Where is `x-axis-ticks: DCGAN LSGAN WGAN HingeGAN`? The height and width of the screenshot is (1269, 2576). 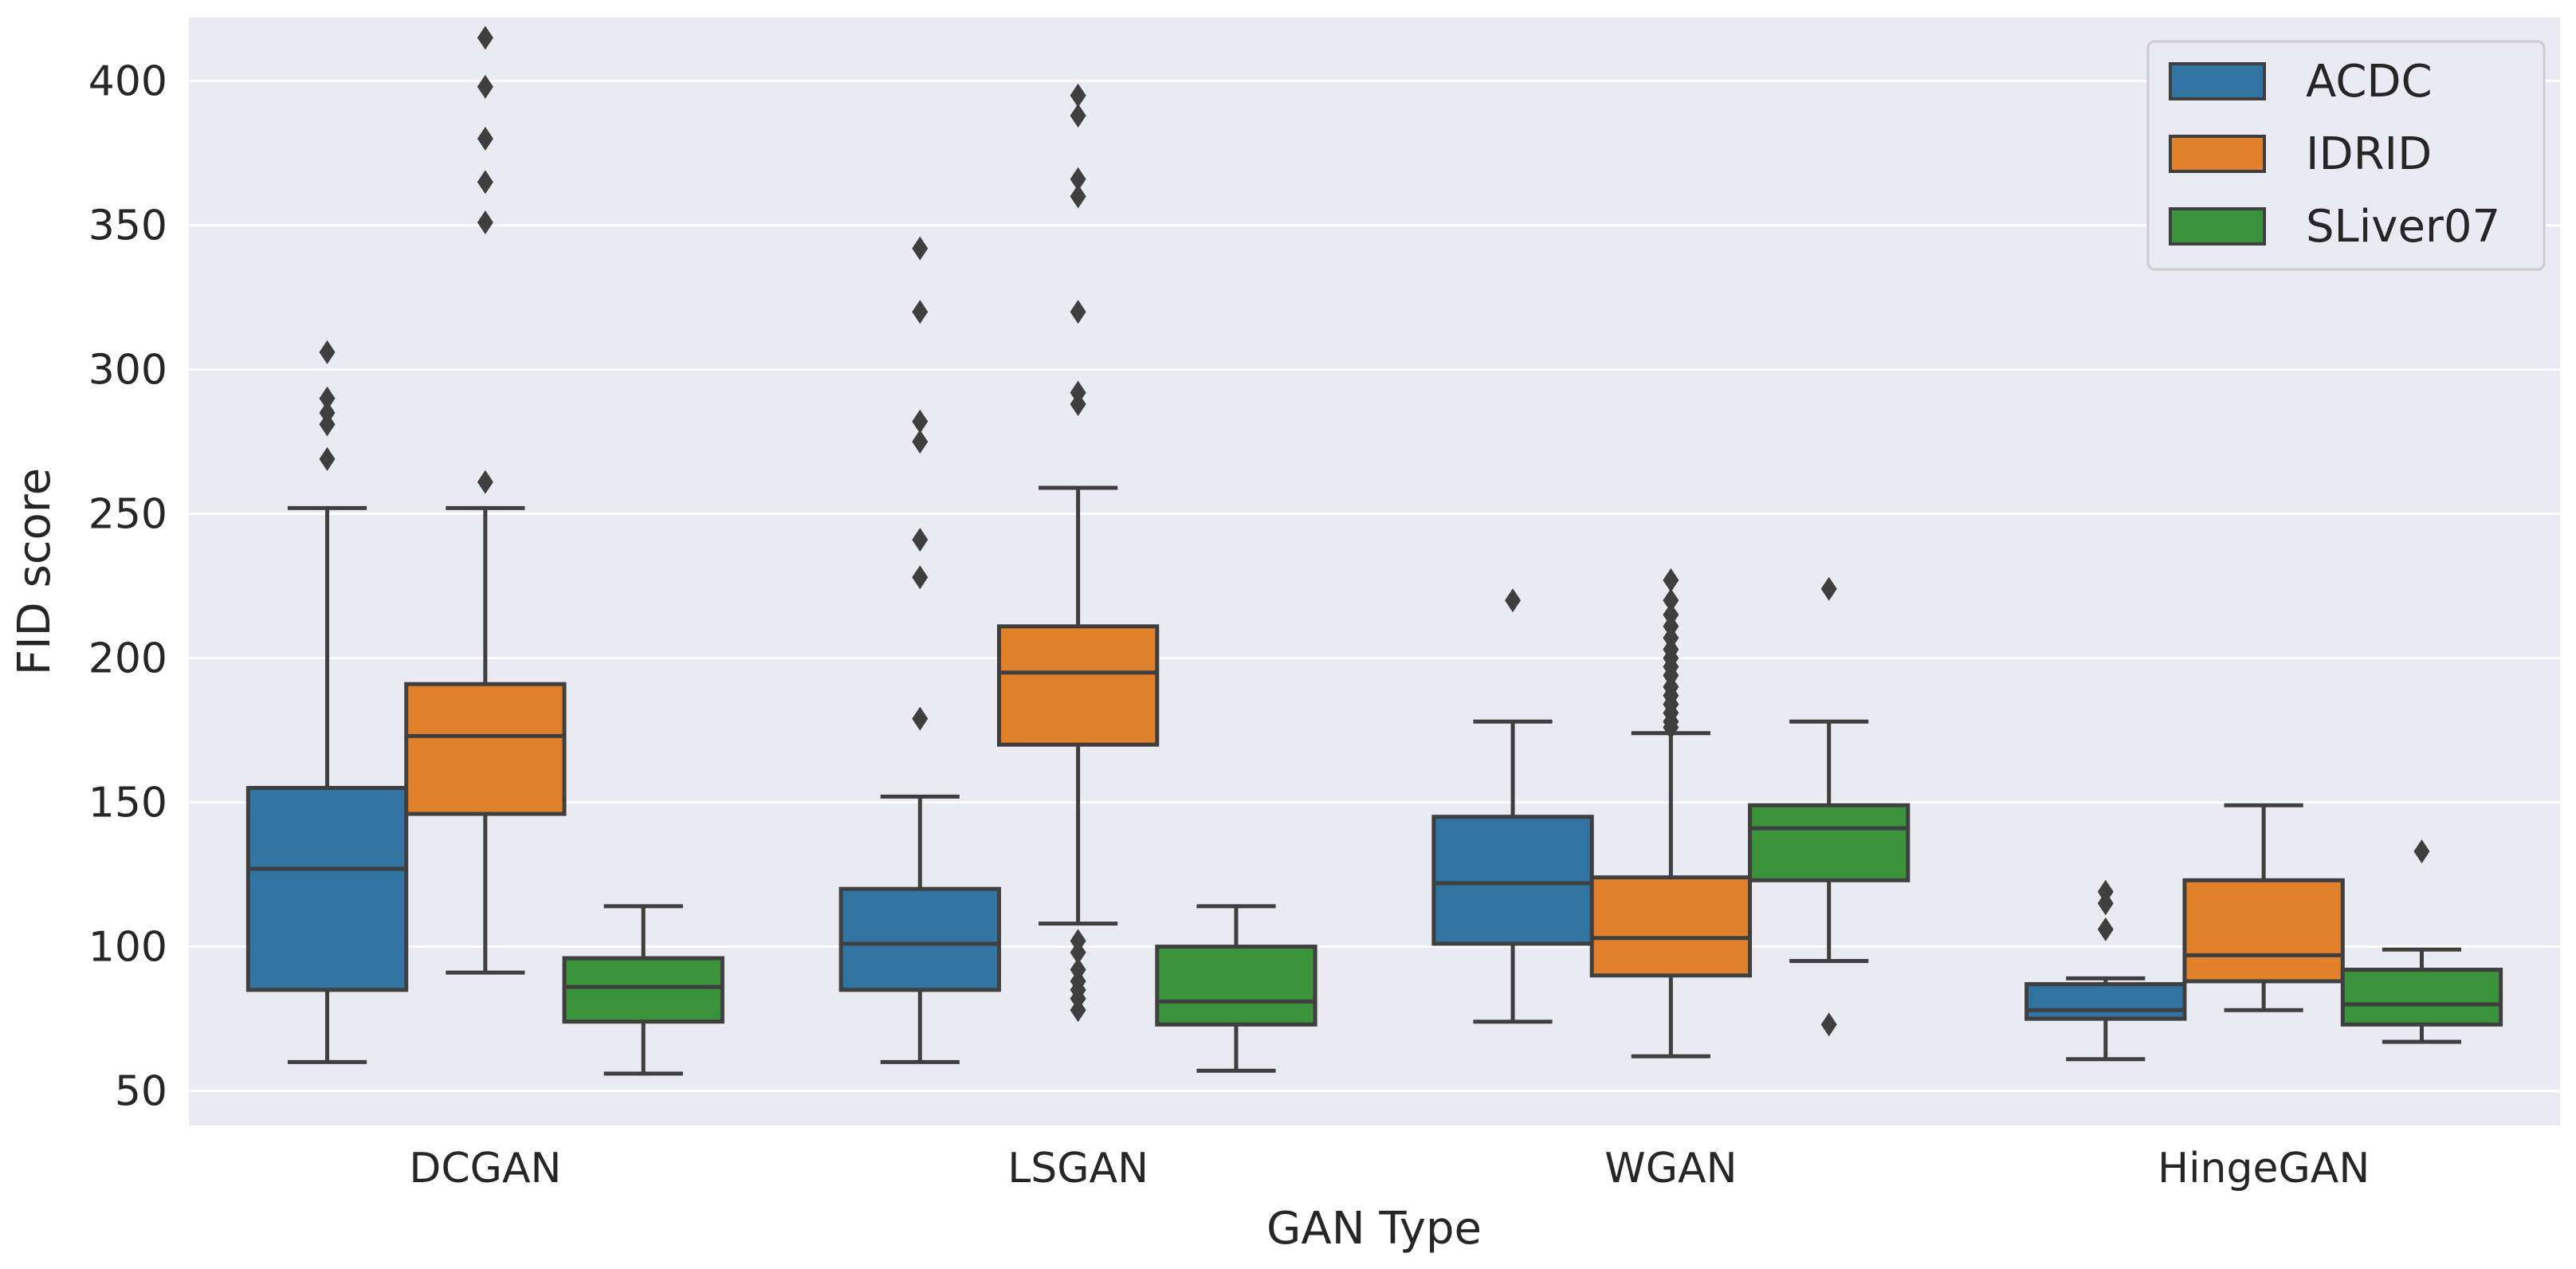 x-axis-ticks: DCGAN LSGAN WGAN HingeGAN is located at coordinates (1389, 1169).